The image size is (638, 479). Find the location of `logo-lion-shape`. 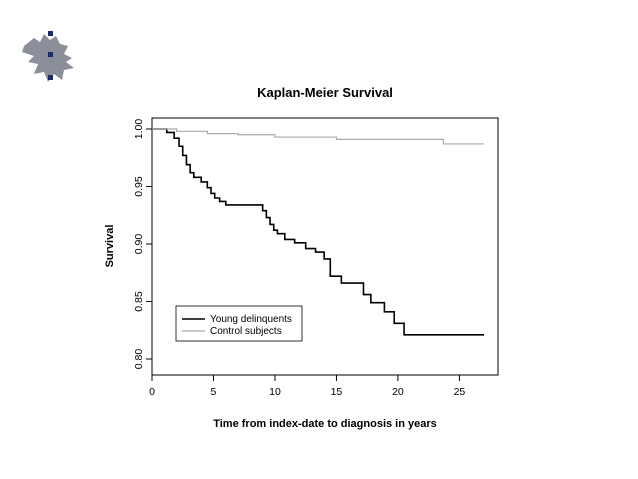

logo-lion-shape is located at coordinates (48, 58).